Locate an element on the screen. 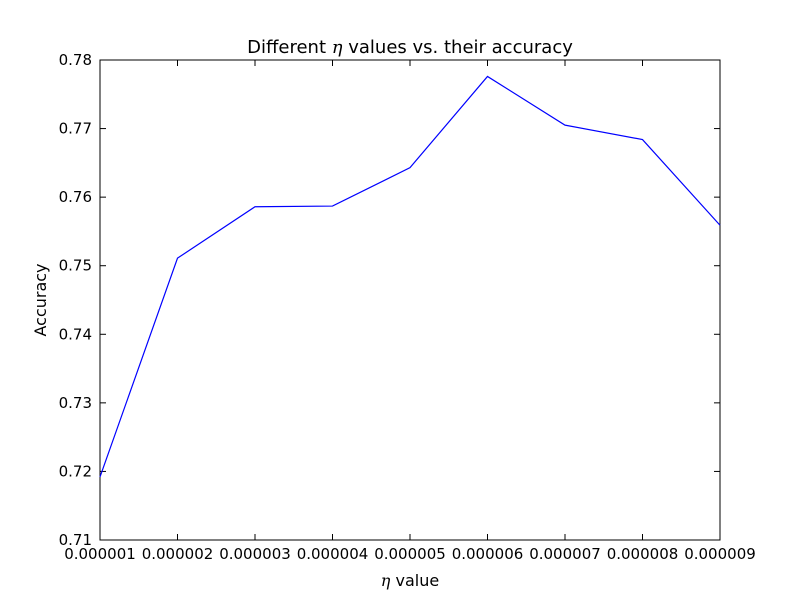 Image resolution: width=800 pixels, height=600 pixels. y-tick-label: 0.77 is located at coordinates (75, 129).